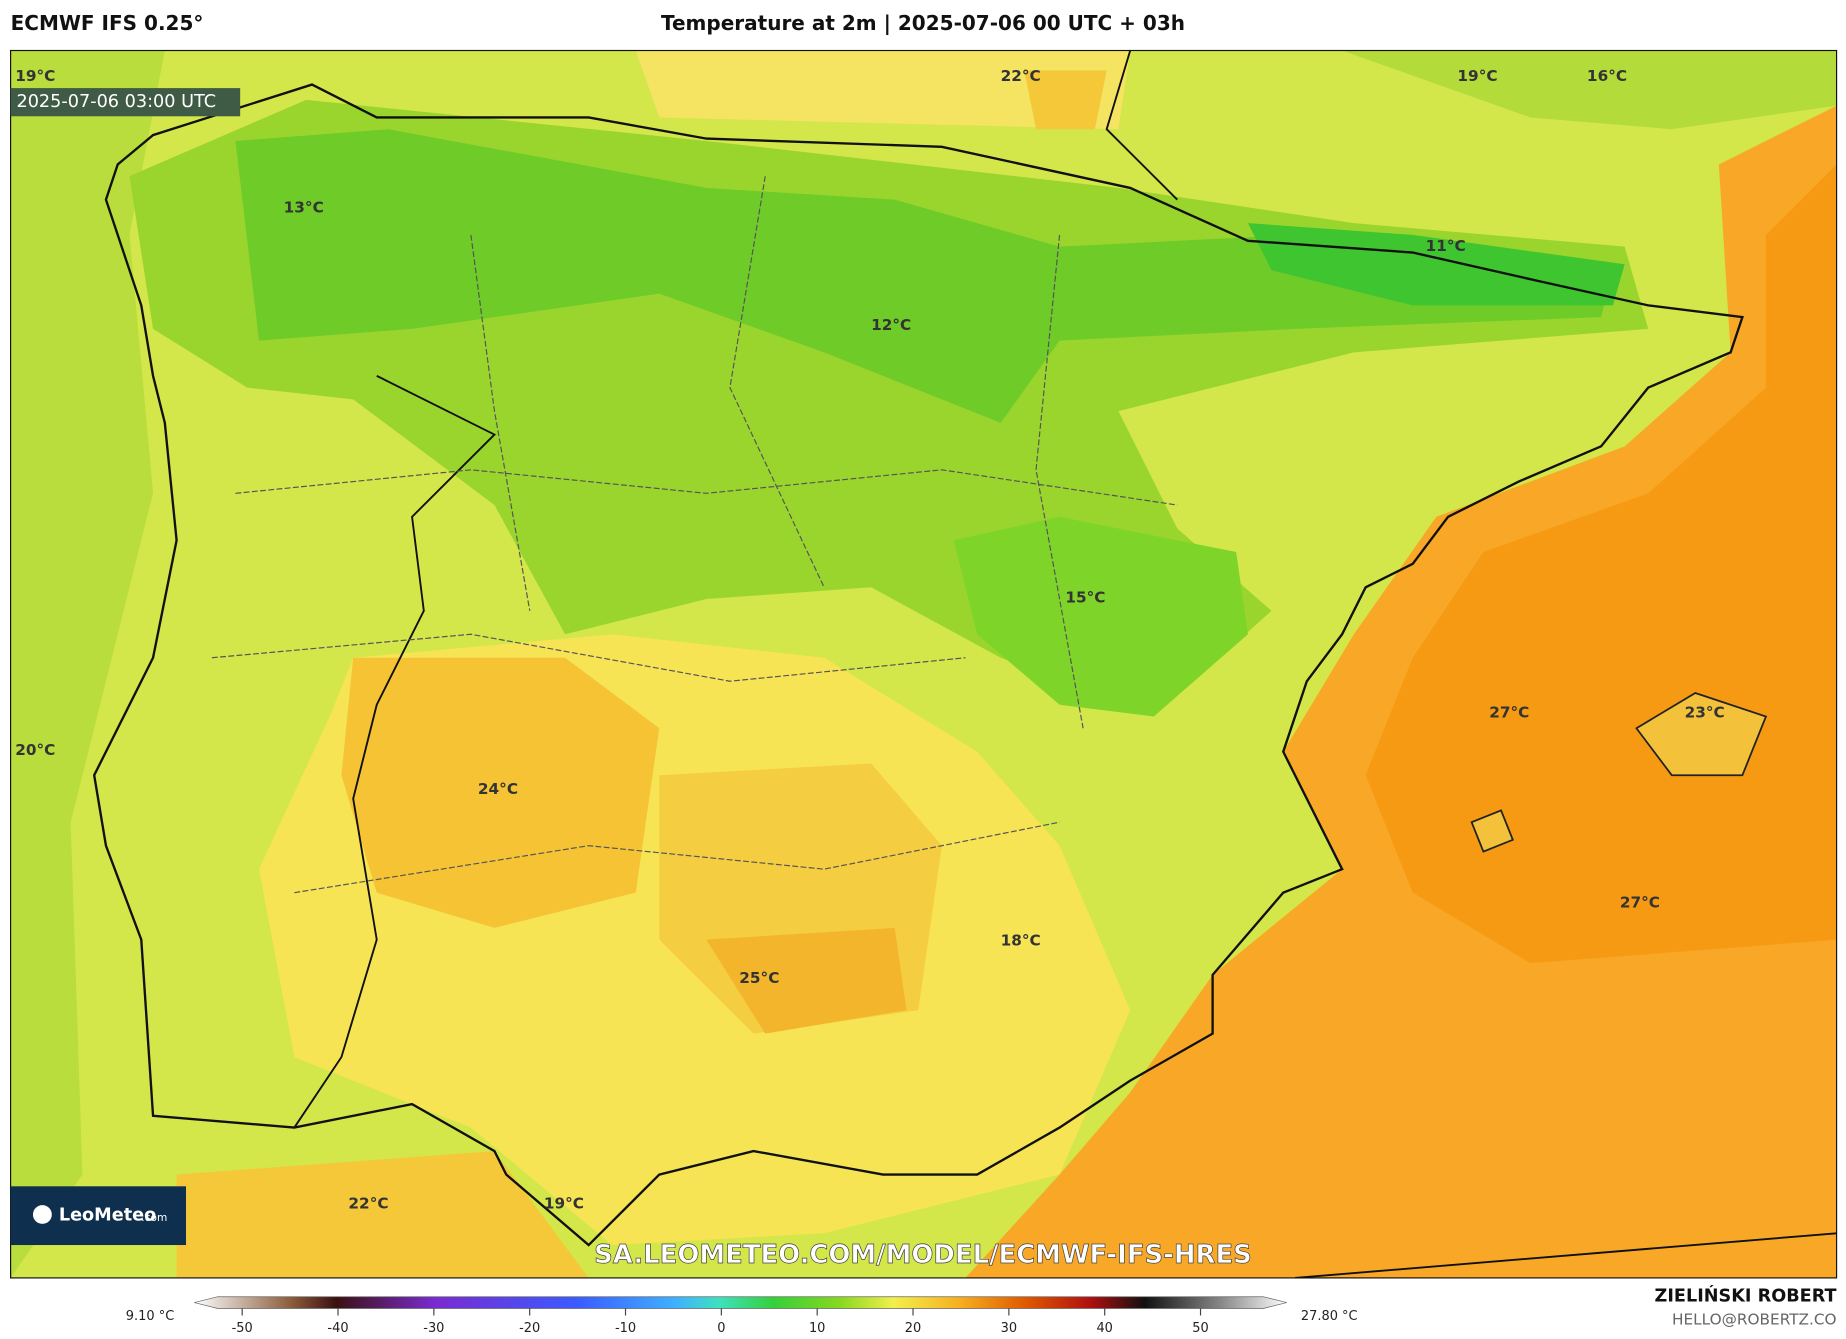 The height and width of the screenshot is (1339, 1846). Describe the element at coordinates (1085, 597) in the screenshot. I see `temperature-label: 15°C` at that location.